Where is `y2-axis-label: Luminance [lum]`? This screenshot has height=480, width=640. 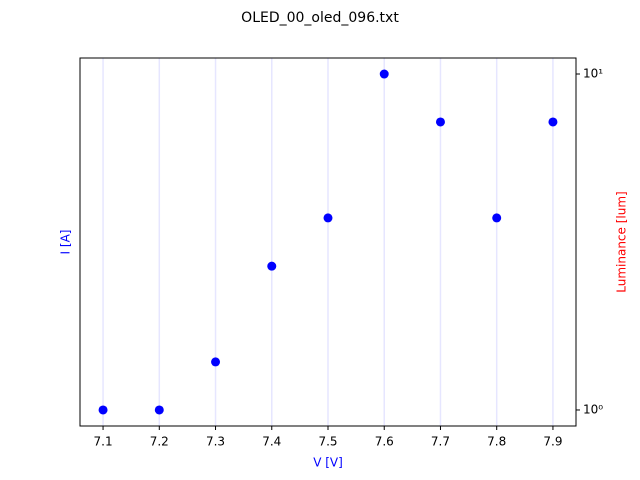 y2-axis-label: Luminance [lum] is located at coordinates (622, 241).